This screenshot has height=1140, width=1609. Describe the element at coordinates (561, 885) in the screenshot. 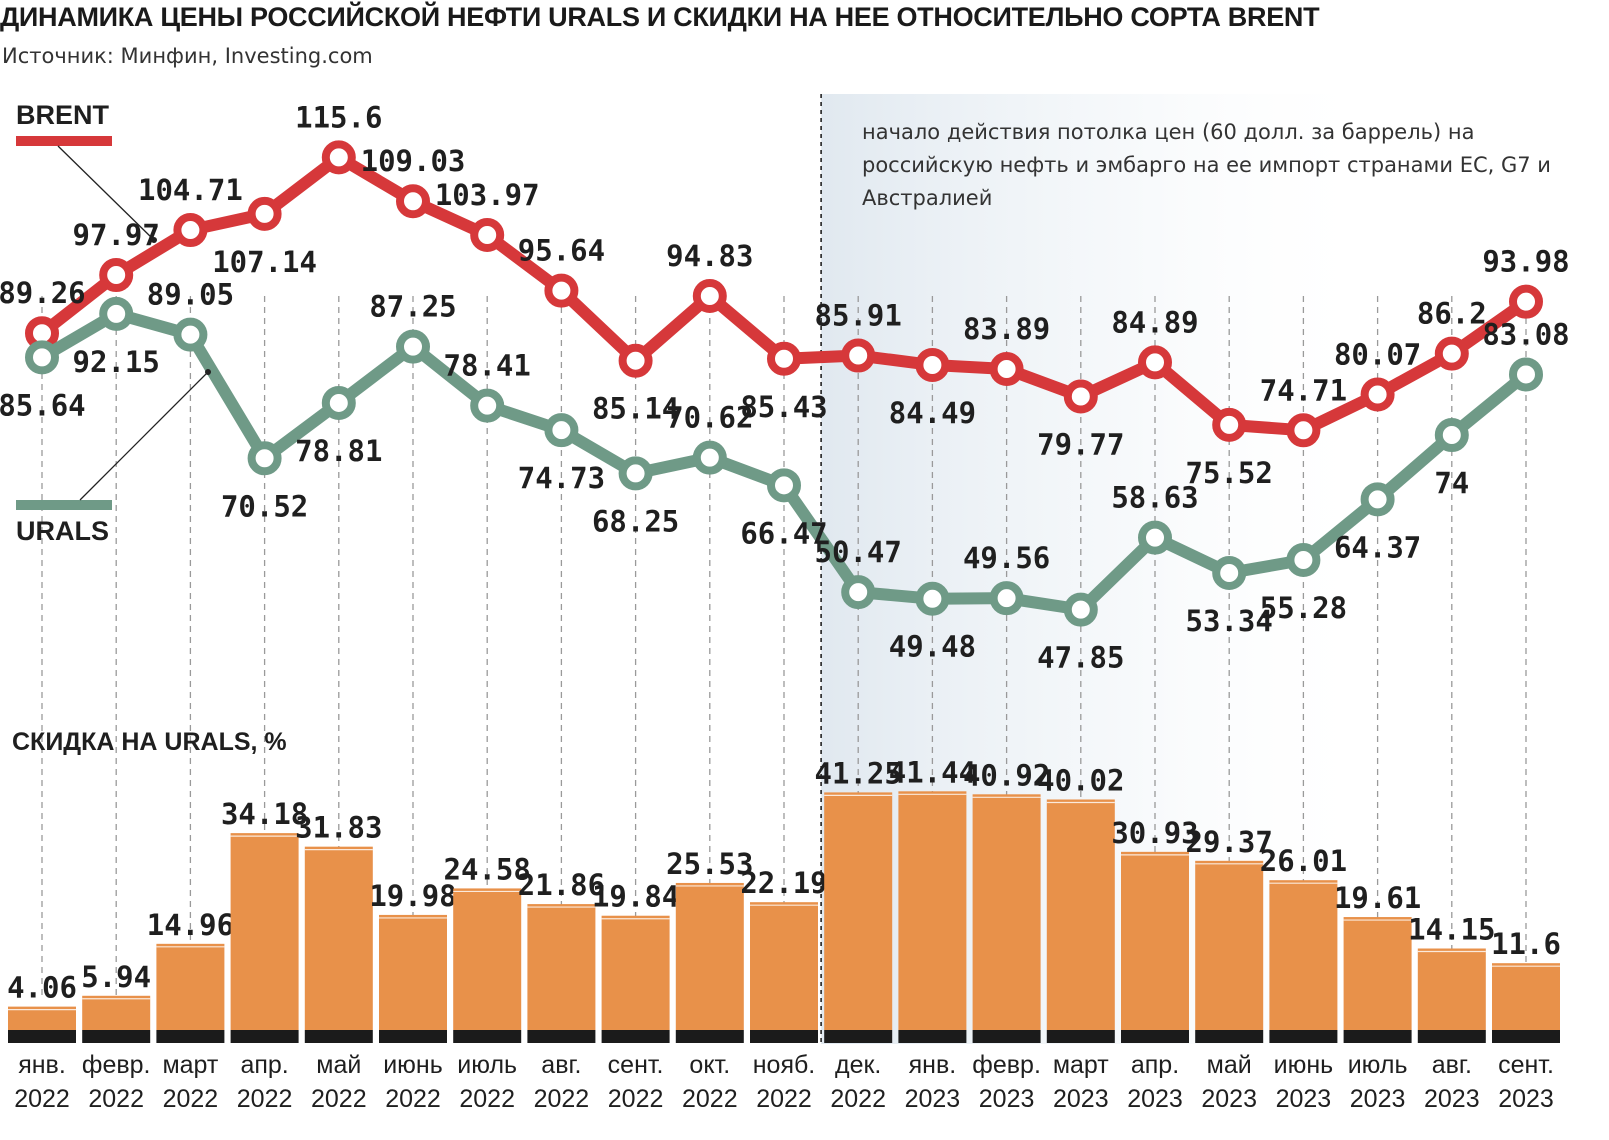

I see `discount-value-label: 21.86` at that location.